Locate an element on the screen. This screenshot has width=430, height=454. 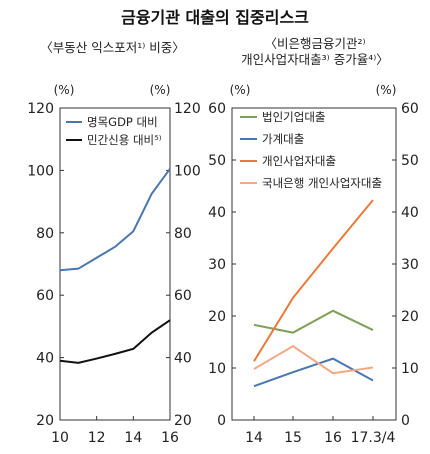
right-xtick-label: 16 is located at coordinates (333, 438).